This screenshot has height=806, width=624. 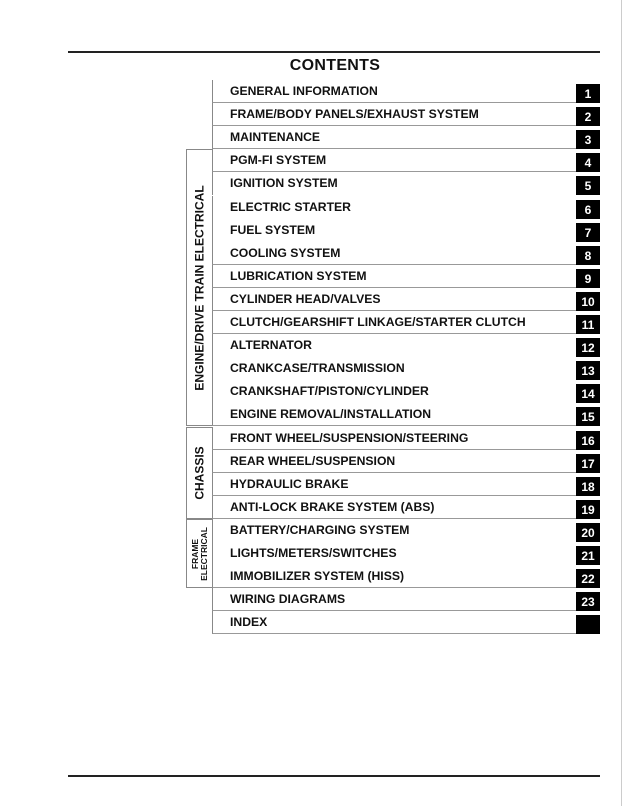 I want to click on section-tab: 2, so click(x=588, y=117).